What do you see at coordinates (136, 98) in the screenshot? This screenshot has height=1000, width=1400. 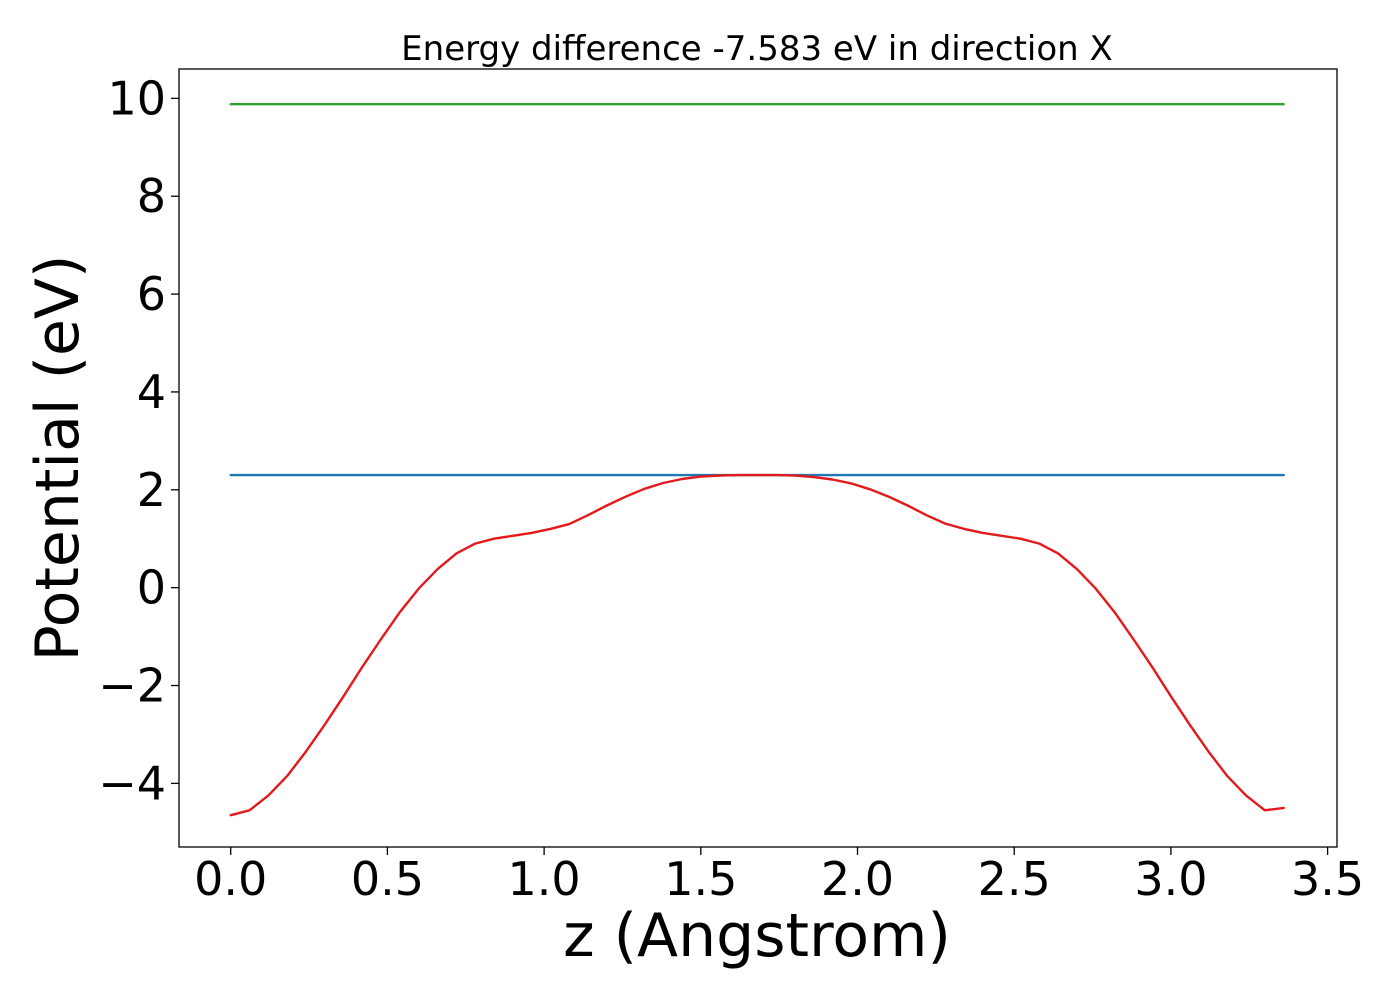 I see `y-tick-label: 10` at bounding box center [136, 98].